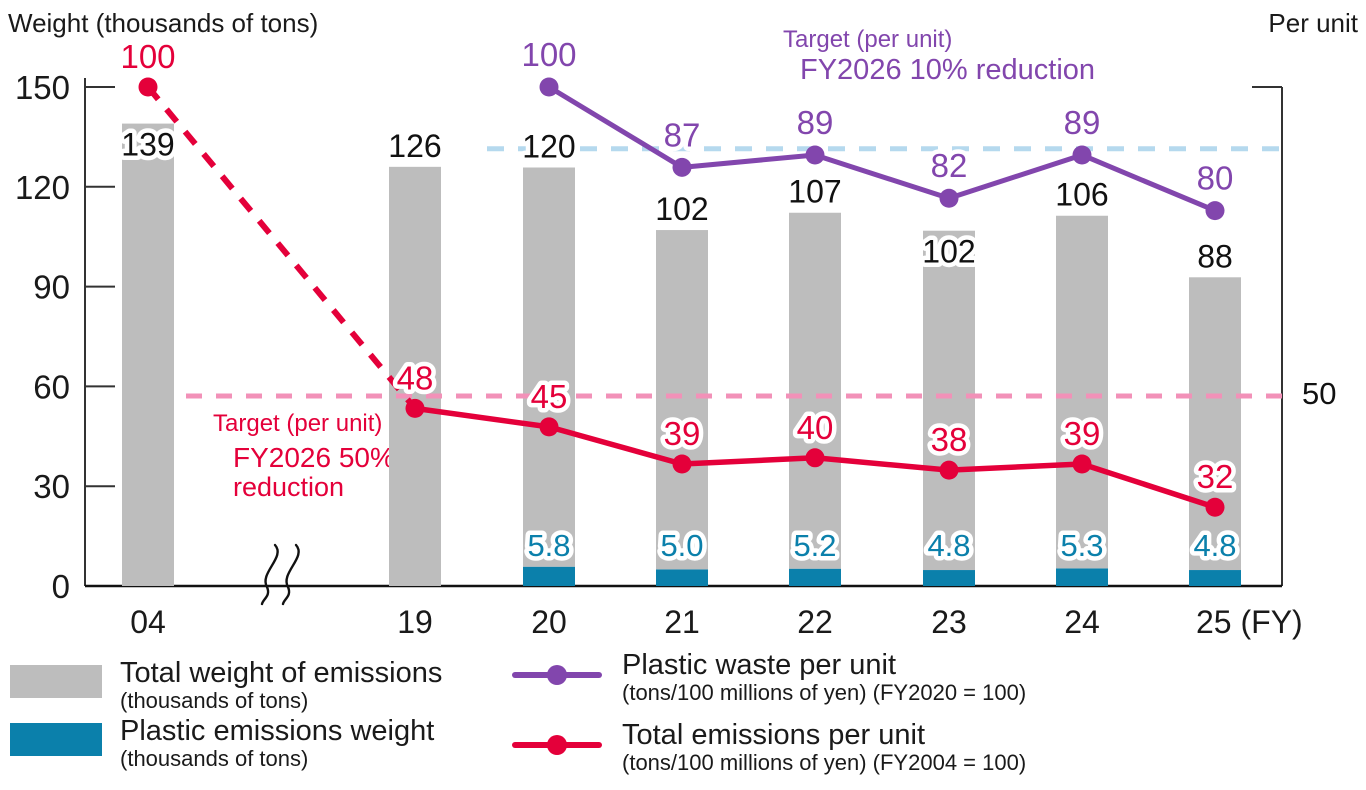 Image resolution: width=1366 pixels, height=790 pixels. I want to click on bar-label-total-21: 102, so click(681, 209).